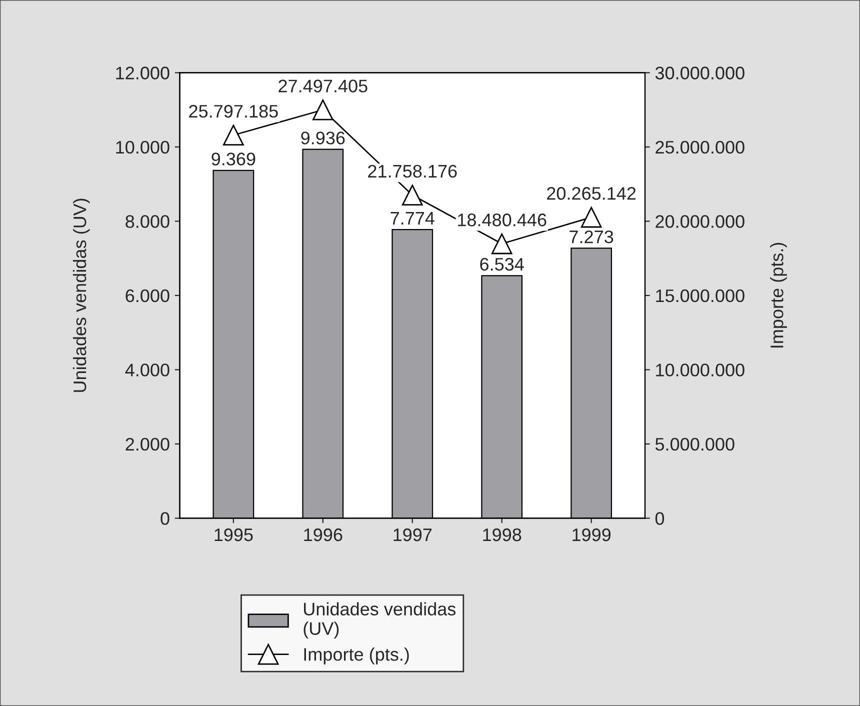 The width and height of the screenshot is (860, 706). Describe the element at coordinates (778, 295) in the screenshot. I see `y2-axis-title: Importe (pts.)` at that location.